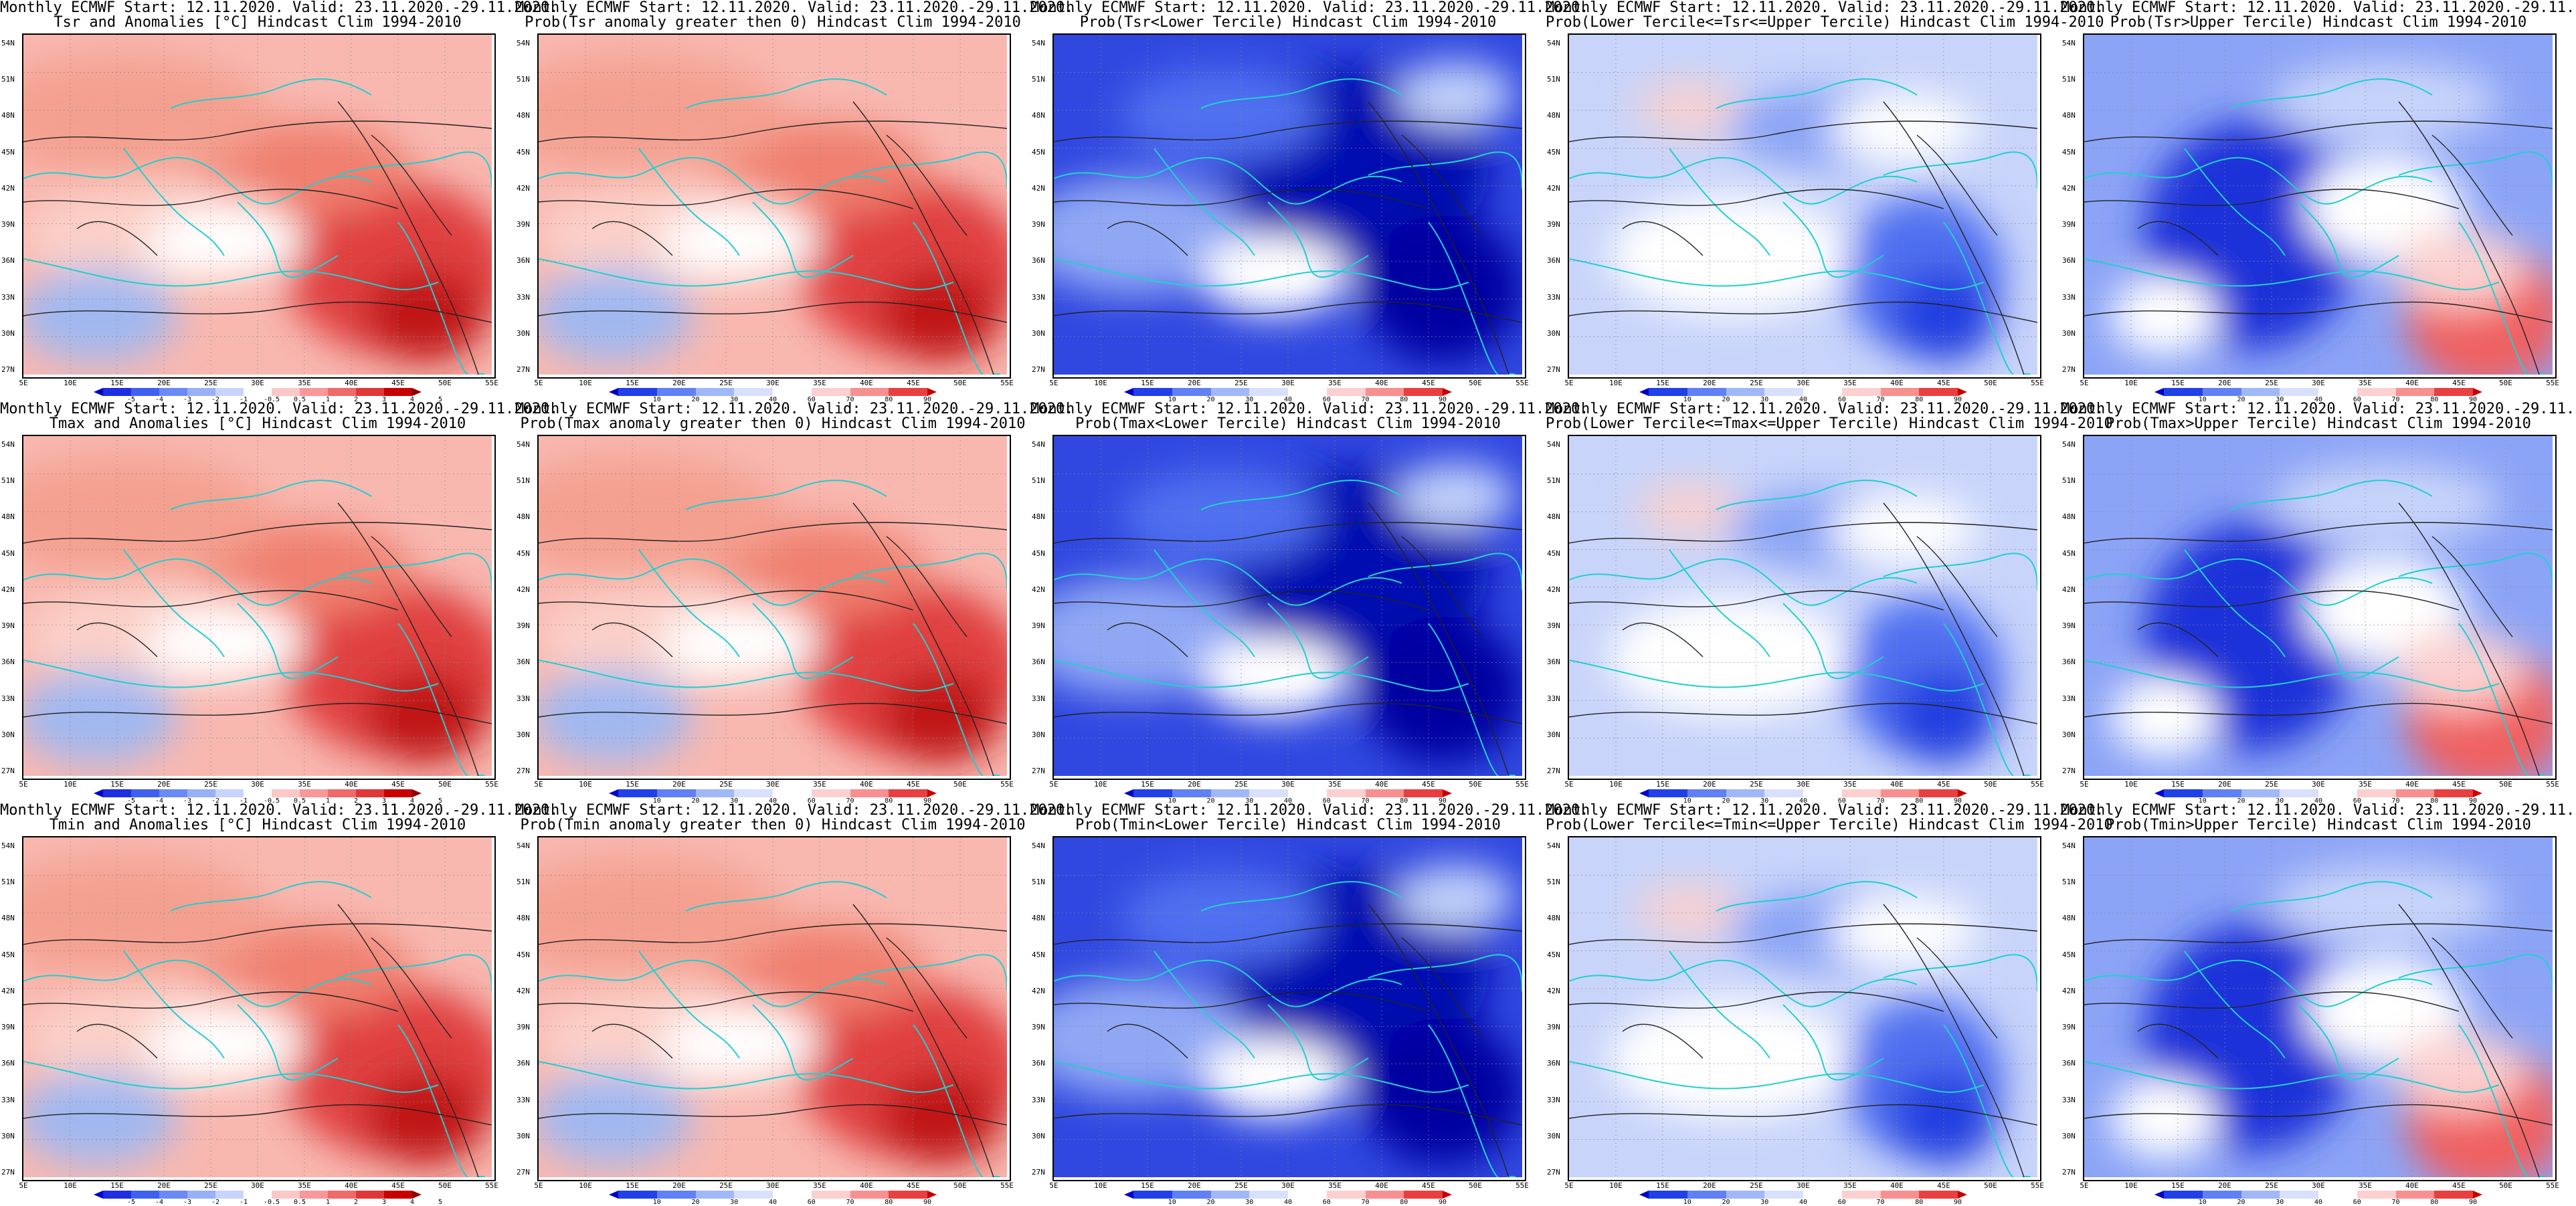 The height and width of the screenshot is (1206, 2576). What do you see at coordinates (1241, 383) in the screenshot?
I see `longitude-label: 25E` at bounding box center [1241, 383].